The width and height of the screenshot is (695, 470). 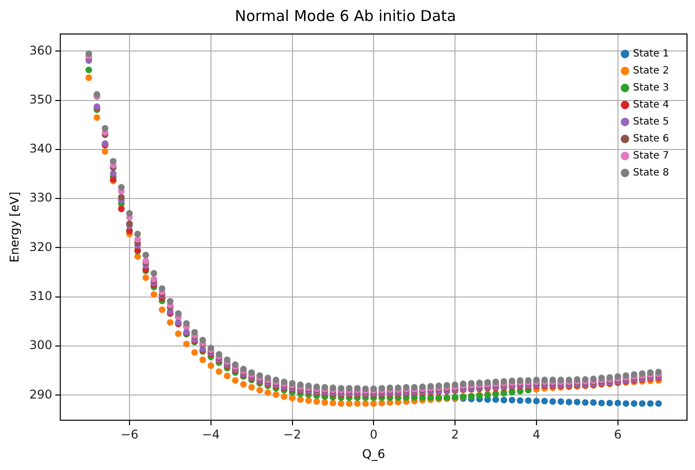 What do you see at coordinates (651, 173) in the screenshot?
I see `legend-label: State 8` at bounding box center [651, 173].